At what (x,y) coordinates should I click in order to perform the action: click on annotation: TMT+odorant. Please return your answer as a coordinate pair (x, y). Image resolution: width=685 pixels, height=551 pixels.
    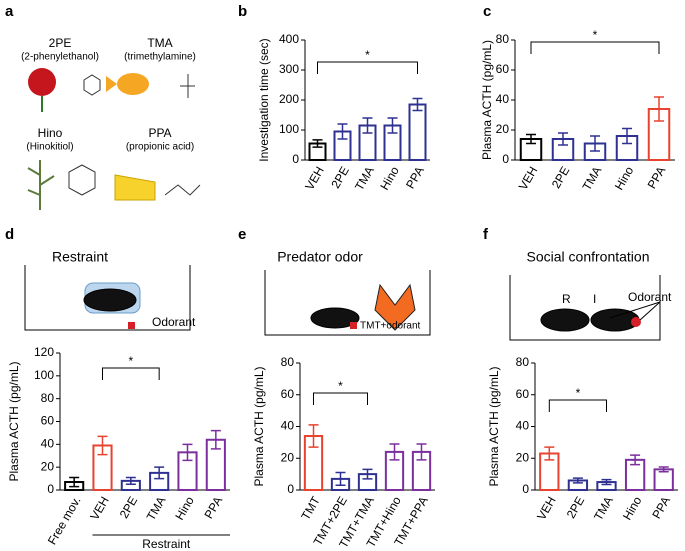
    Looking at the image, I should click on (390, 326).